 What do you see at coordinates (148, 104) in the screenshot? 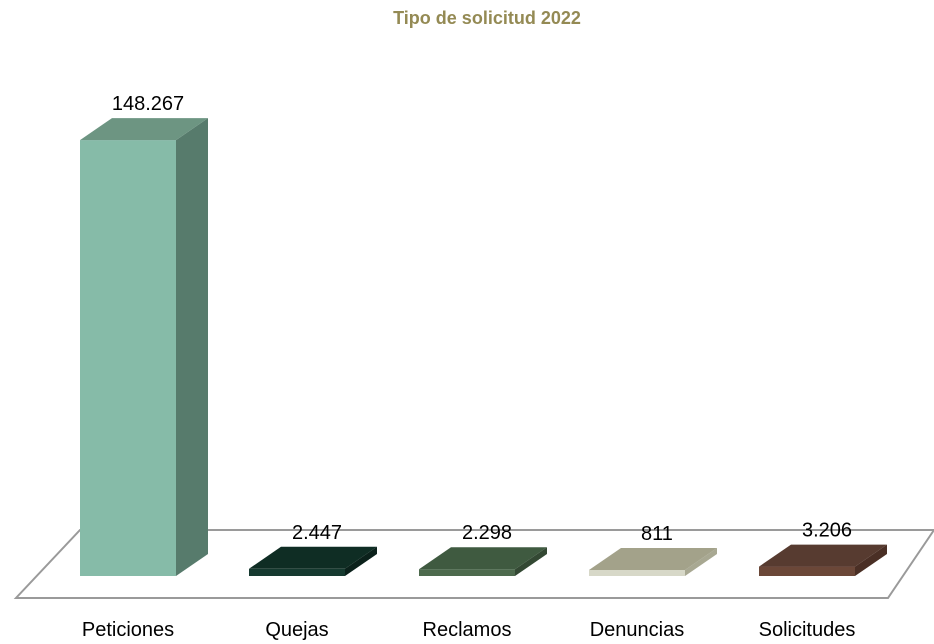
I see `data-label-peticiones: 148.267` at bounding box center [148, 104].